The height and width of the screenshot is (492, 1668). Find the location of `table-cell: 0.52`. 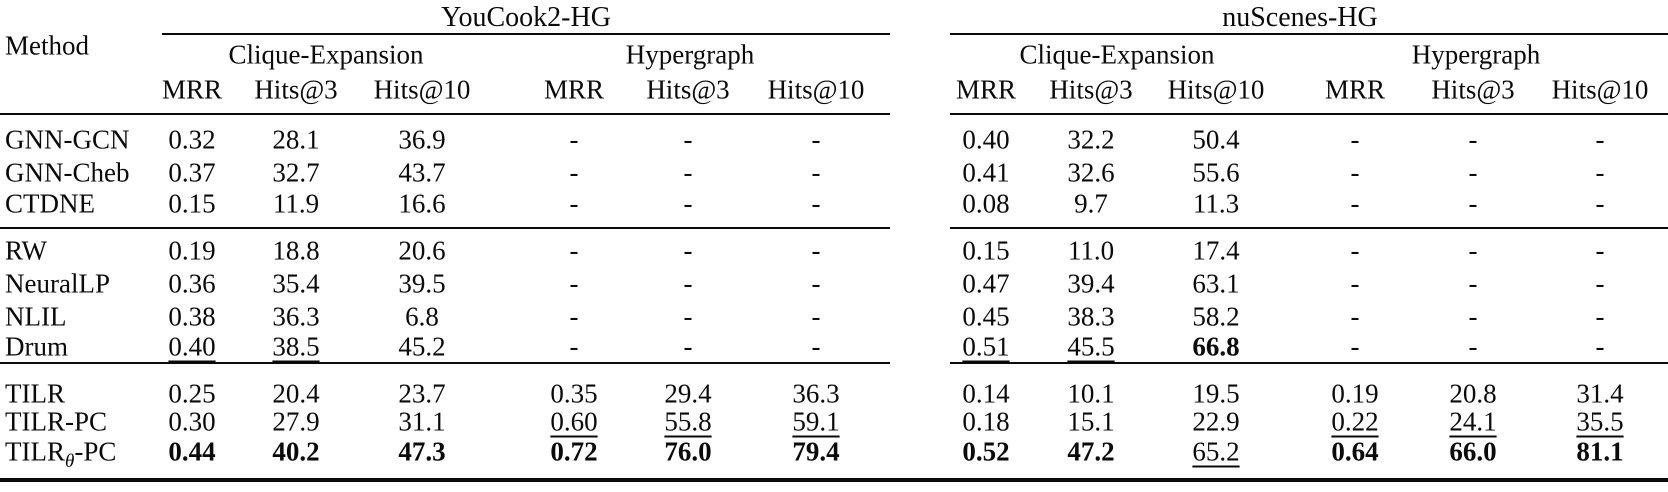

table-cell: 0.52 is located at coordinates (986, 451).